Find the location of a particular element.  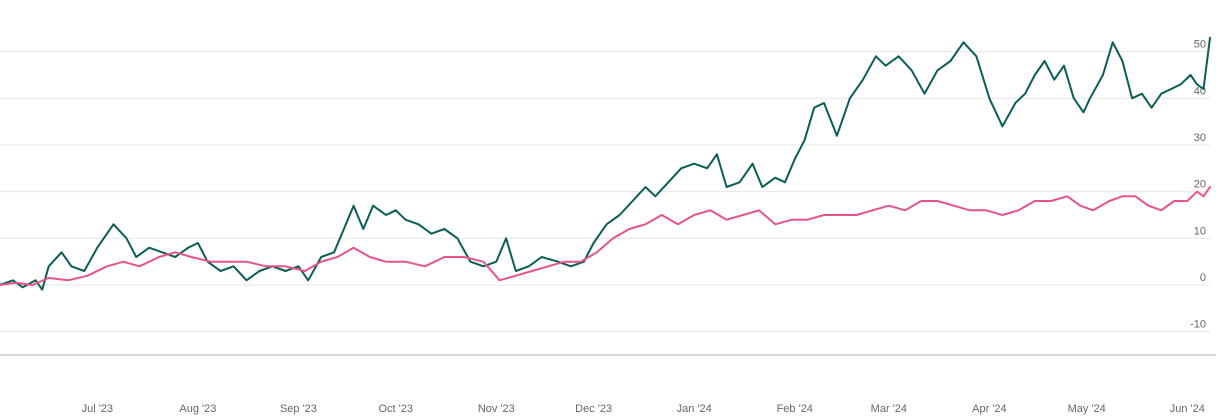

x-tick-label: May '24 is located at coordinates (1087, 409).